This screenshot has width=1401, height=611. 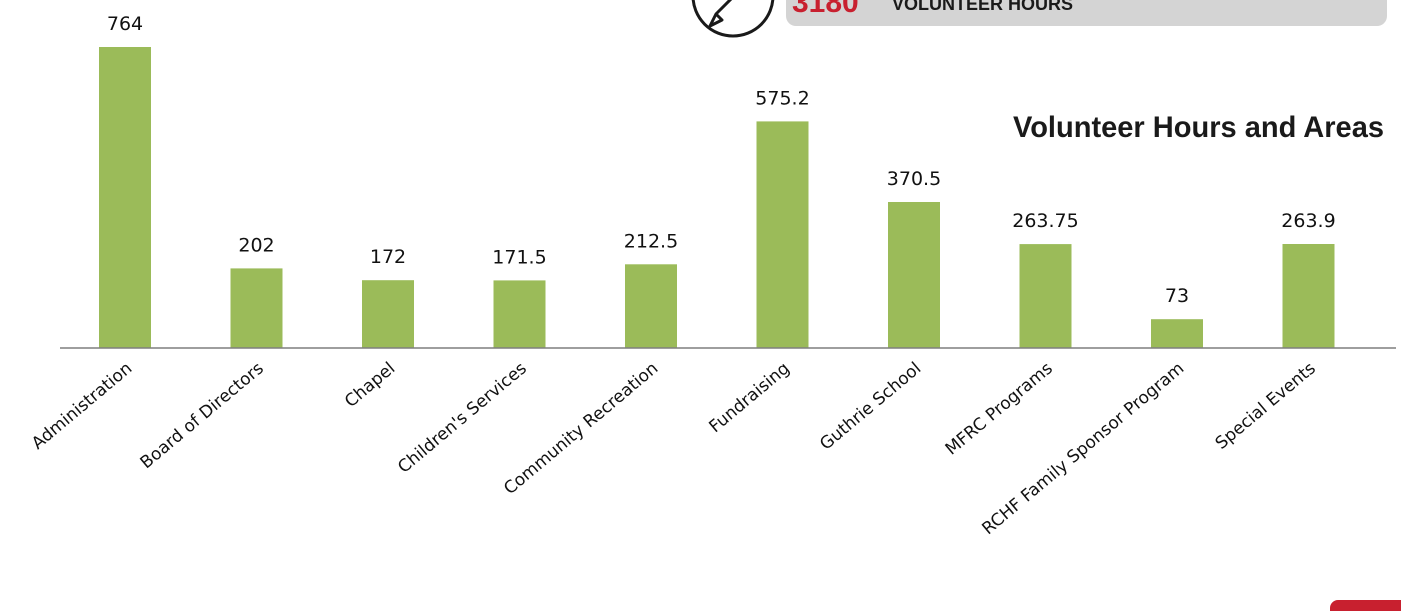 What do you see at coordinates (1083, 449) in the screenshot?
I see `category-label: RCHF Family Sponsor Program` at bounding box center [1083, 449].